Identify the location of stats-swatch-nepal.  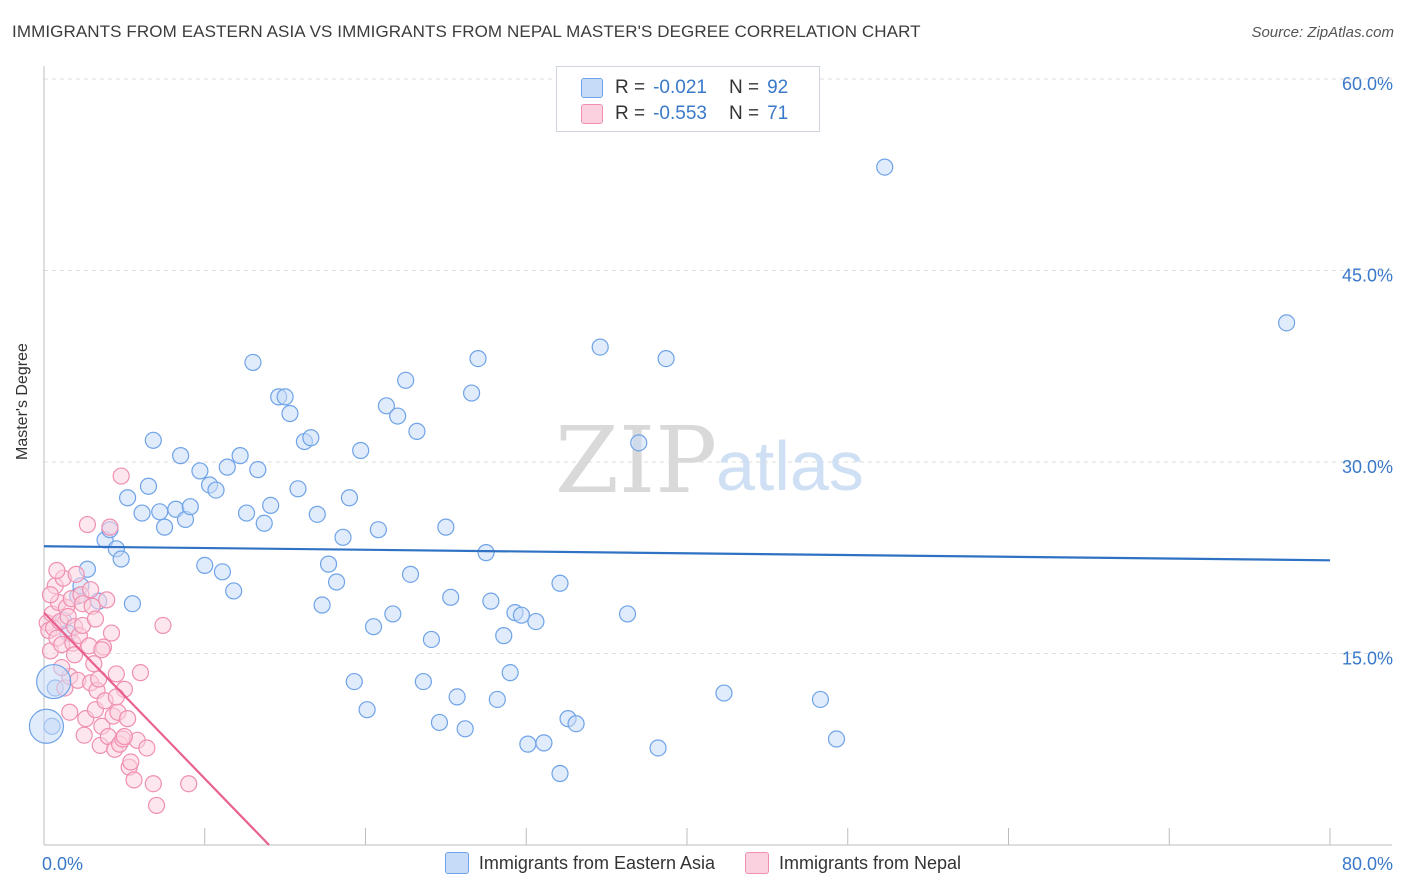
(592, 114).